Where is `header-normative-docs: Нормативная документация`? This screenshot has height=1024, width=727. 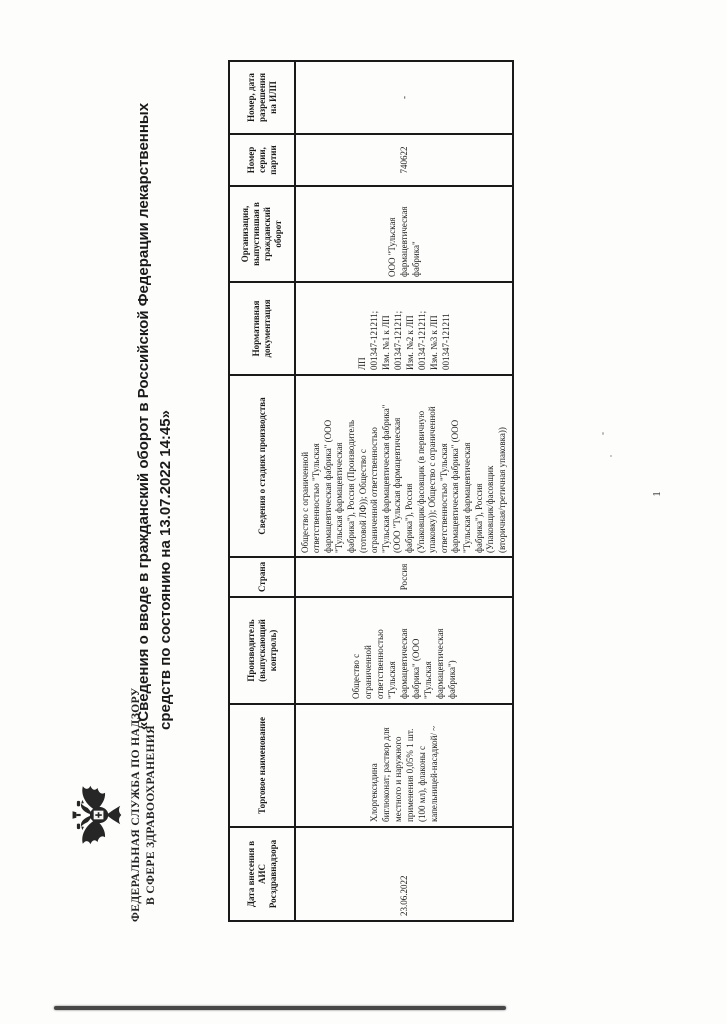 header-normative-docs: Нормативная документация is located at coordinates (262, 328).